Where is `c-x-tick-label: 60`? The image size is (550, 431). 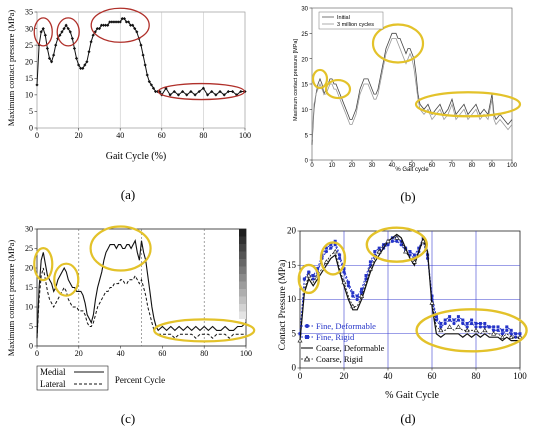 c-x-tick-label: 60 is located at coordinates (162, 353).